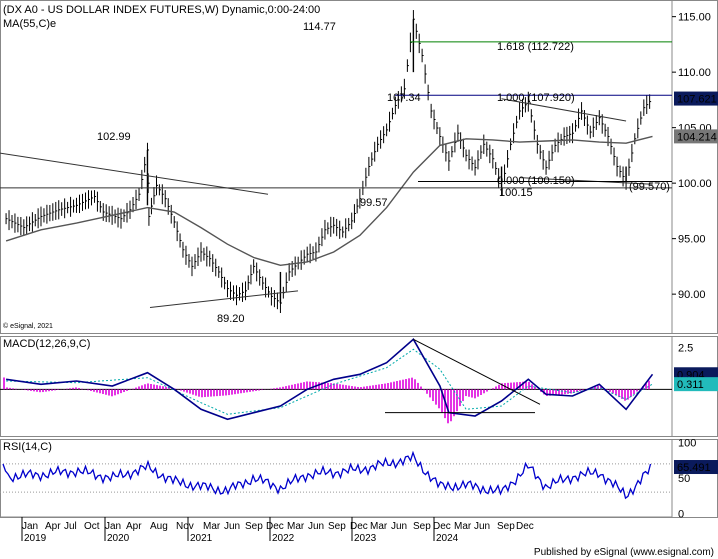 The width and height of the screenshot is (718, 559). What do you see at coordinates (692, 240) in the screenshot?
I see `price-tick-label: 95.00` at bounding box center [692, 240].